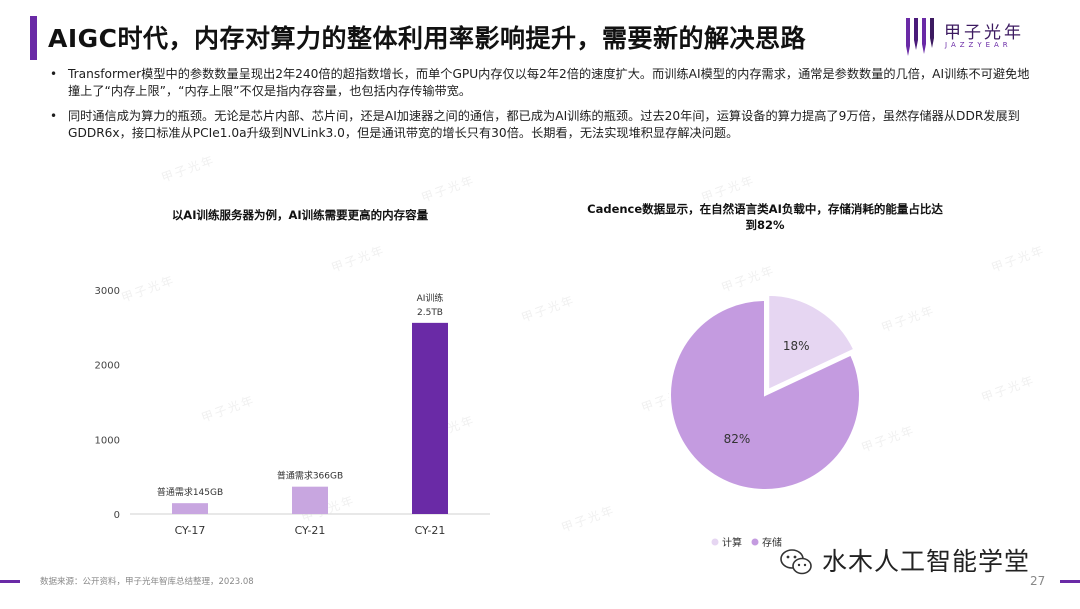 The height and width of the screenshot is (609, 1080). Describe the element at coordinates (920, 37) in the screenshot. I see `logo-icon` at that location.